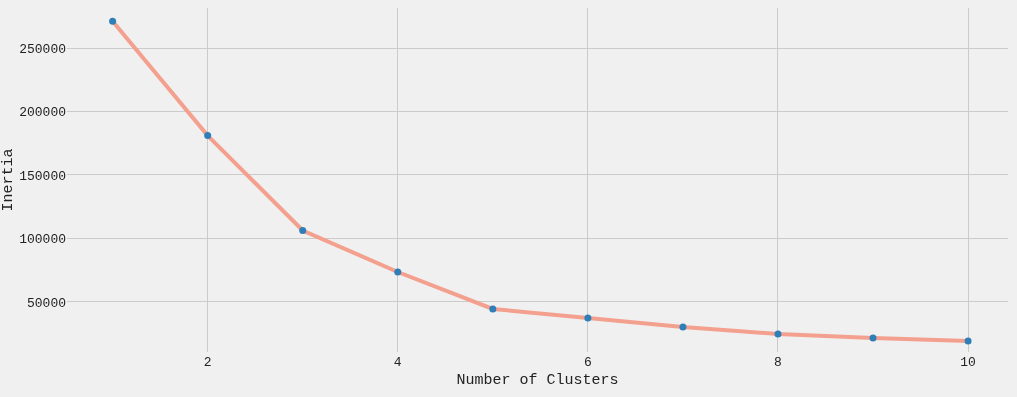 The image size is (1017, 397). Describe the element at coordinates (207, 362) in the screenshot. I see `x-tick-label: 2` at that location.